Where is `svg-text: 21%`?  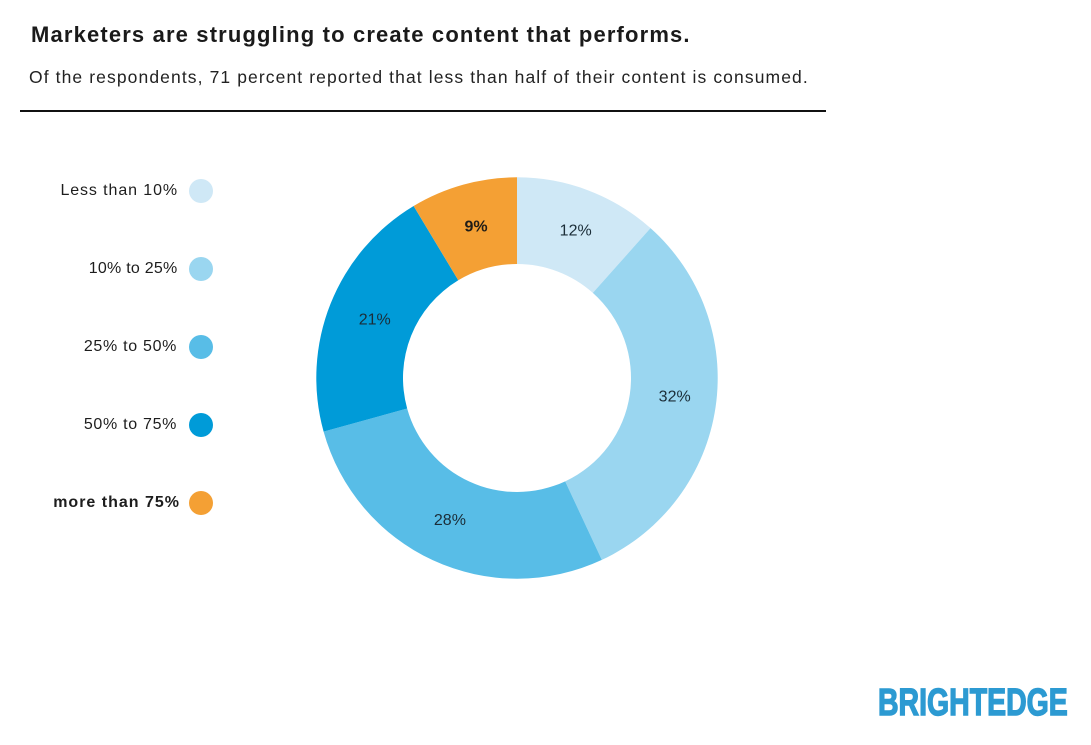
svg-text: 21% is located at coordinates (375, 320).